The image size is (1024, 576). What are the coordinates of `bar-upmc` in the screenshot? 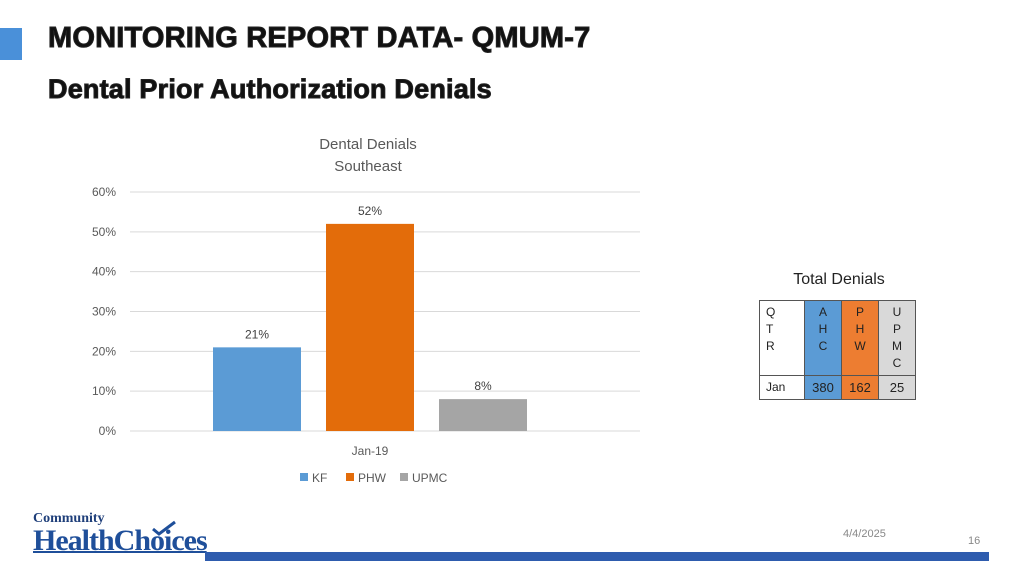 It's located at (483, 415).